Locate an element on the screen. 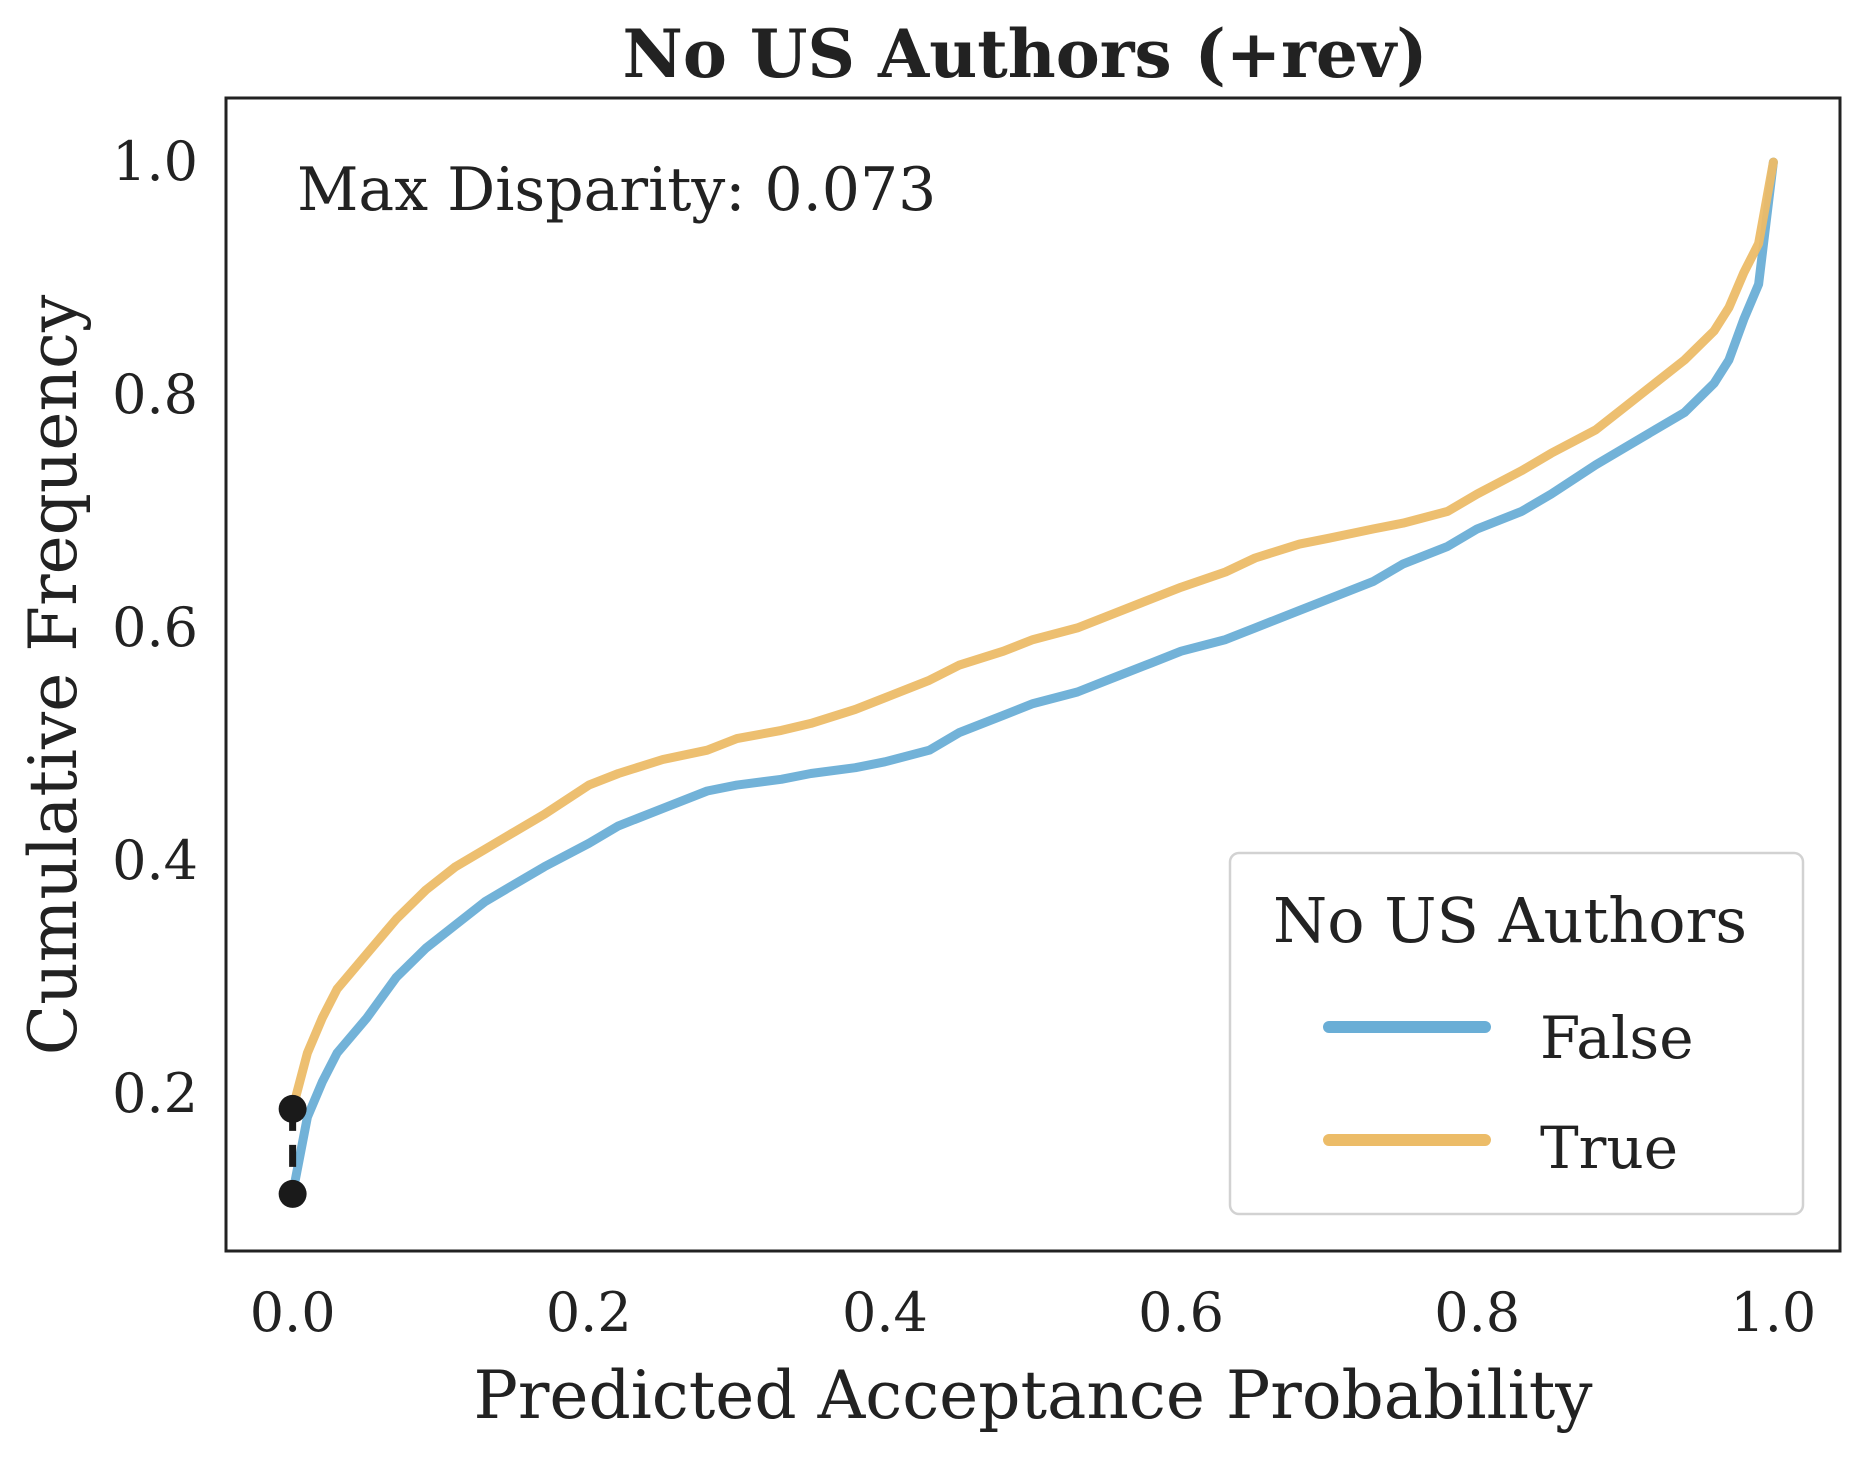  x-axis-ticks: 0.0 0.2 0.4 0.6 0.8 1.0 is located at coordinates (1033, 1312).